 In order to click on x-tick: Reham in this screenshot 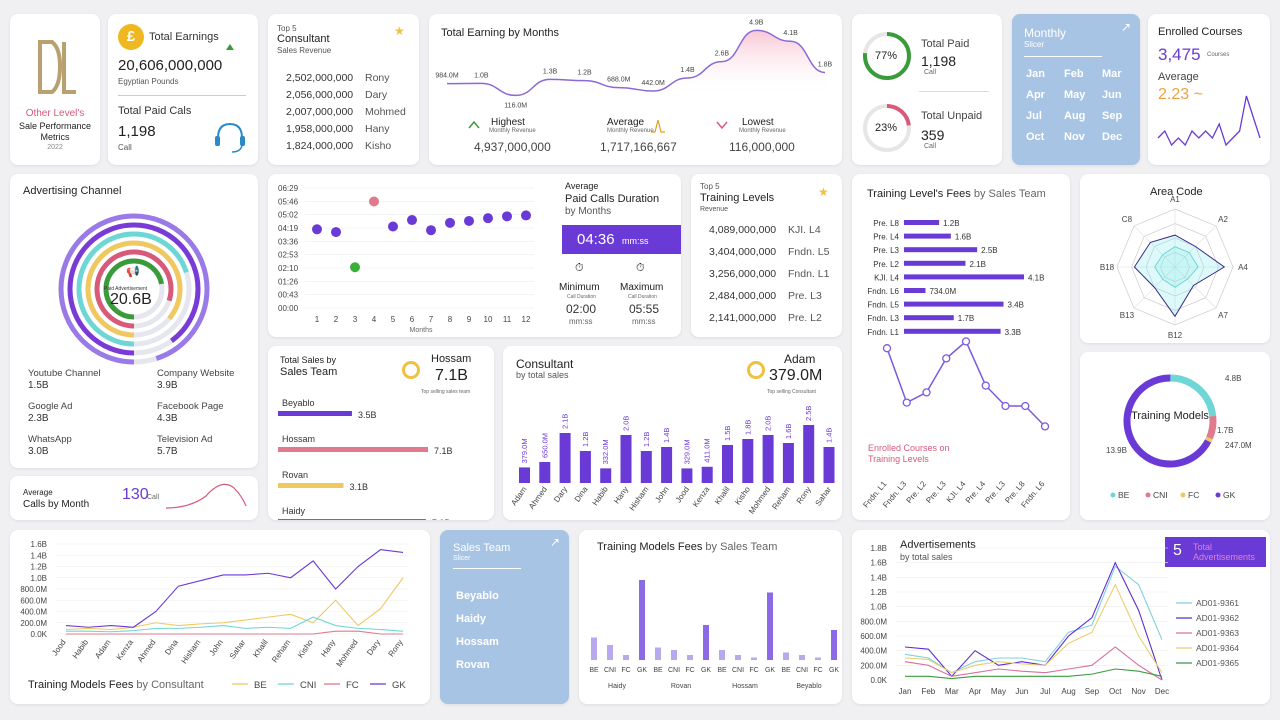, I will do `click(781, 498)`.